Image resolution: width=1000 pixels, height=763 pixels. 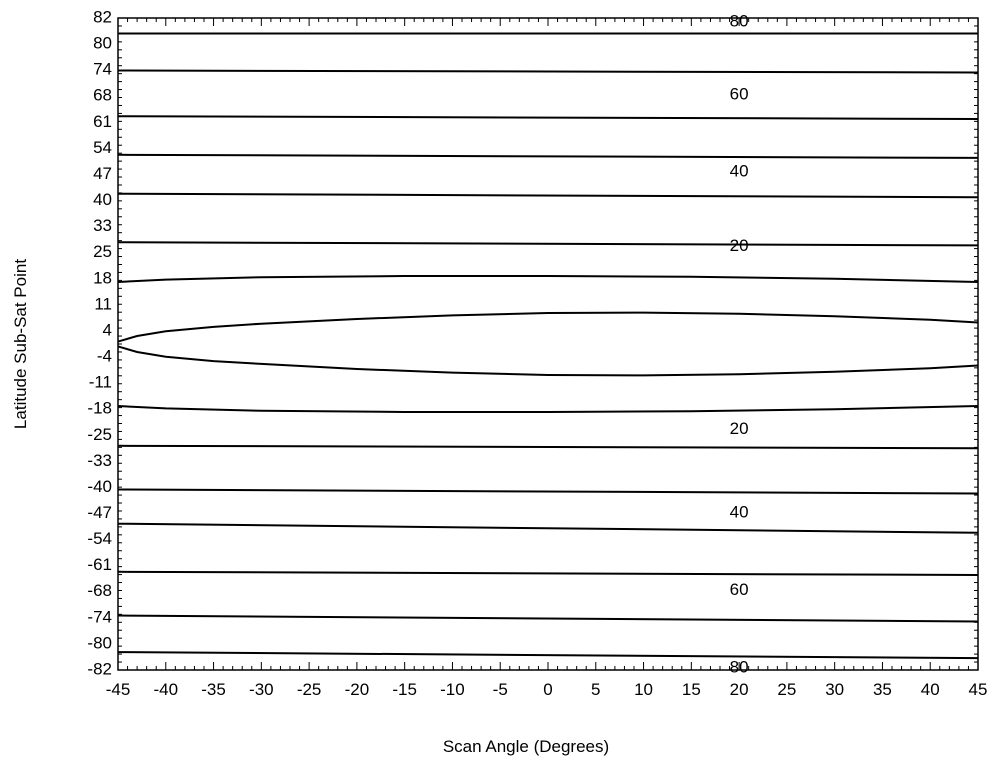 I want to click on x-tick-label: 30, so click(x=834, y=689).